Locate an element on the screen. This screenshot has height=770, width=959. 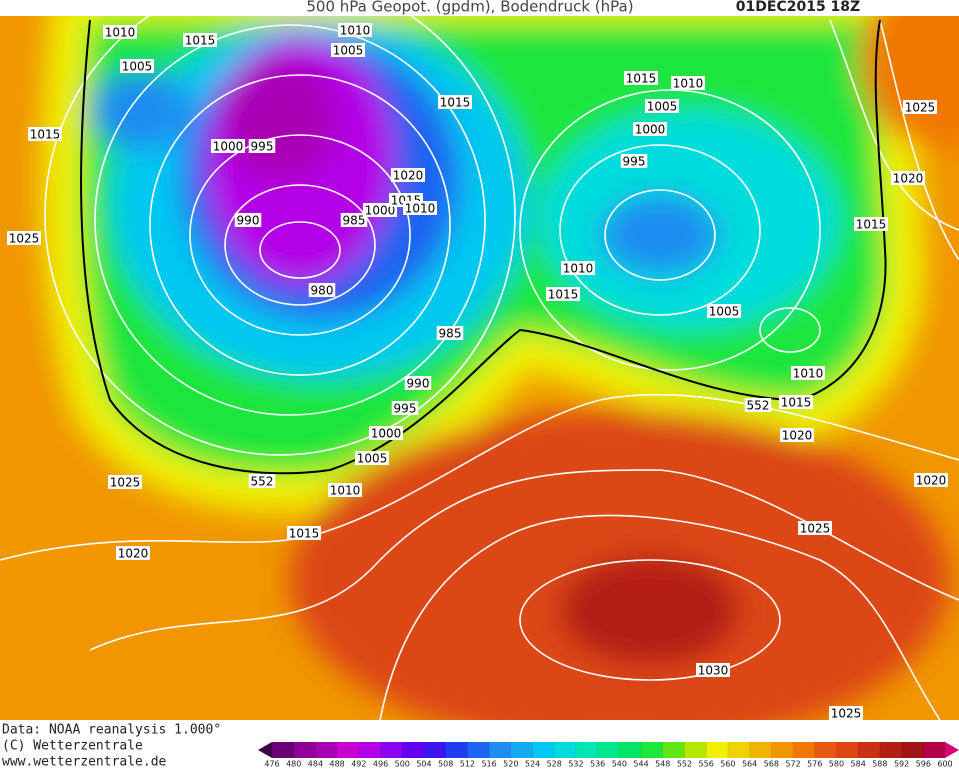
footer-data: Data: NOAA reanalysis 1.000° is located at coordinates (111, 730).